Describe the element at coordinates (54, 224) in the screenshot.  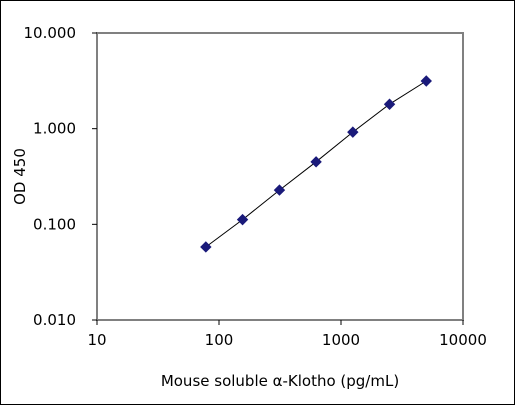
I see `y-tick-label: 0.100` at that location.